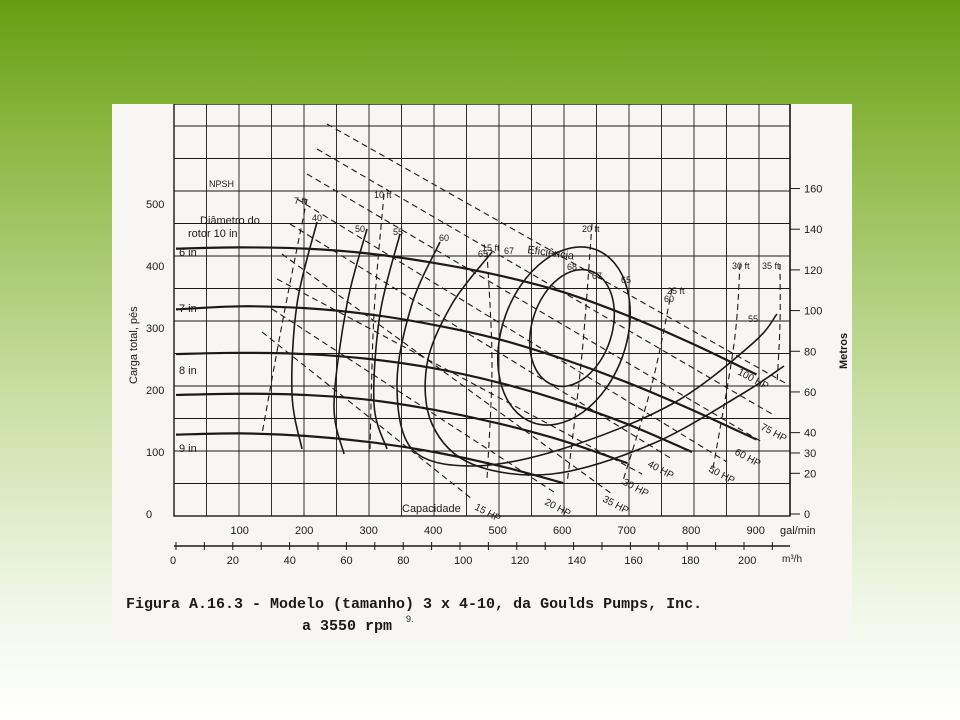 This screenshot has height=720, width=960. What do you see at coordinates (383, 195) in the screenshot?
I see `npsh-level-label: 10 ft` at bounding box center [383, 195].